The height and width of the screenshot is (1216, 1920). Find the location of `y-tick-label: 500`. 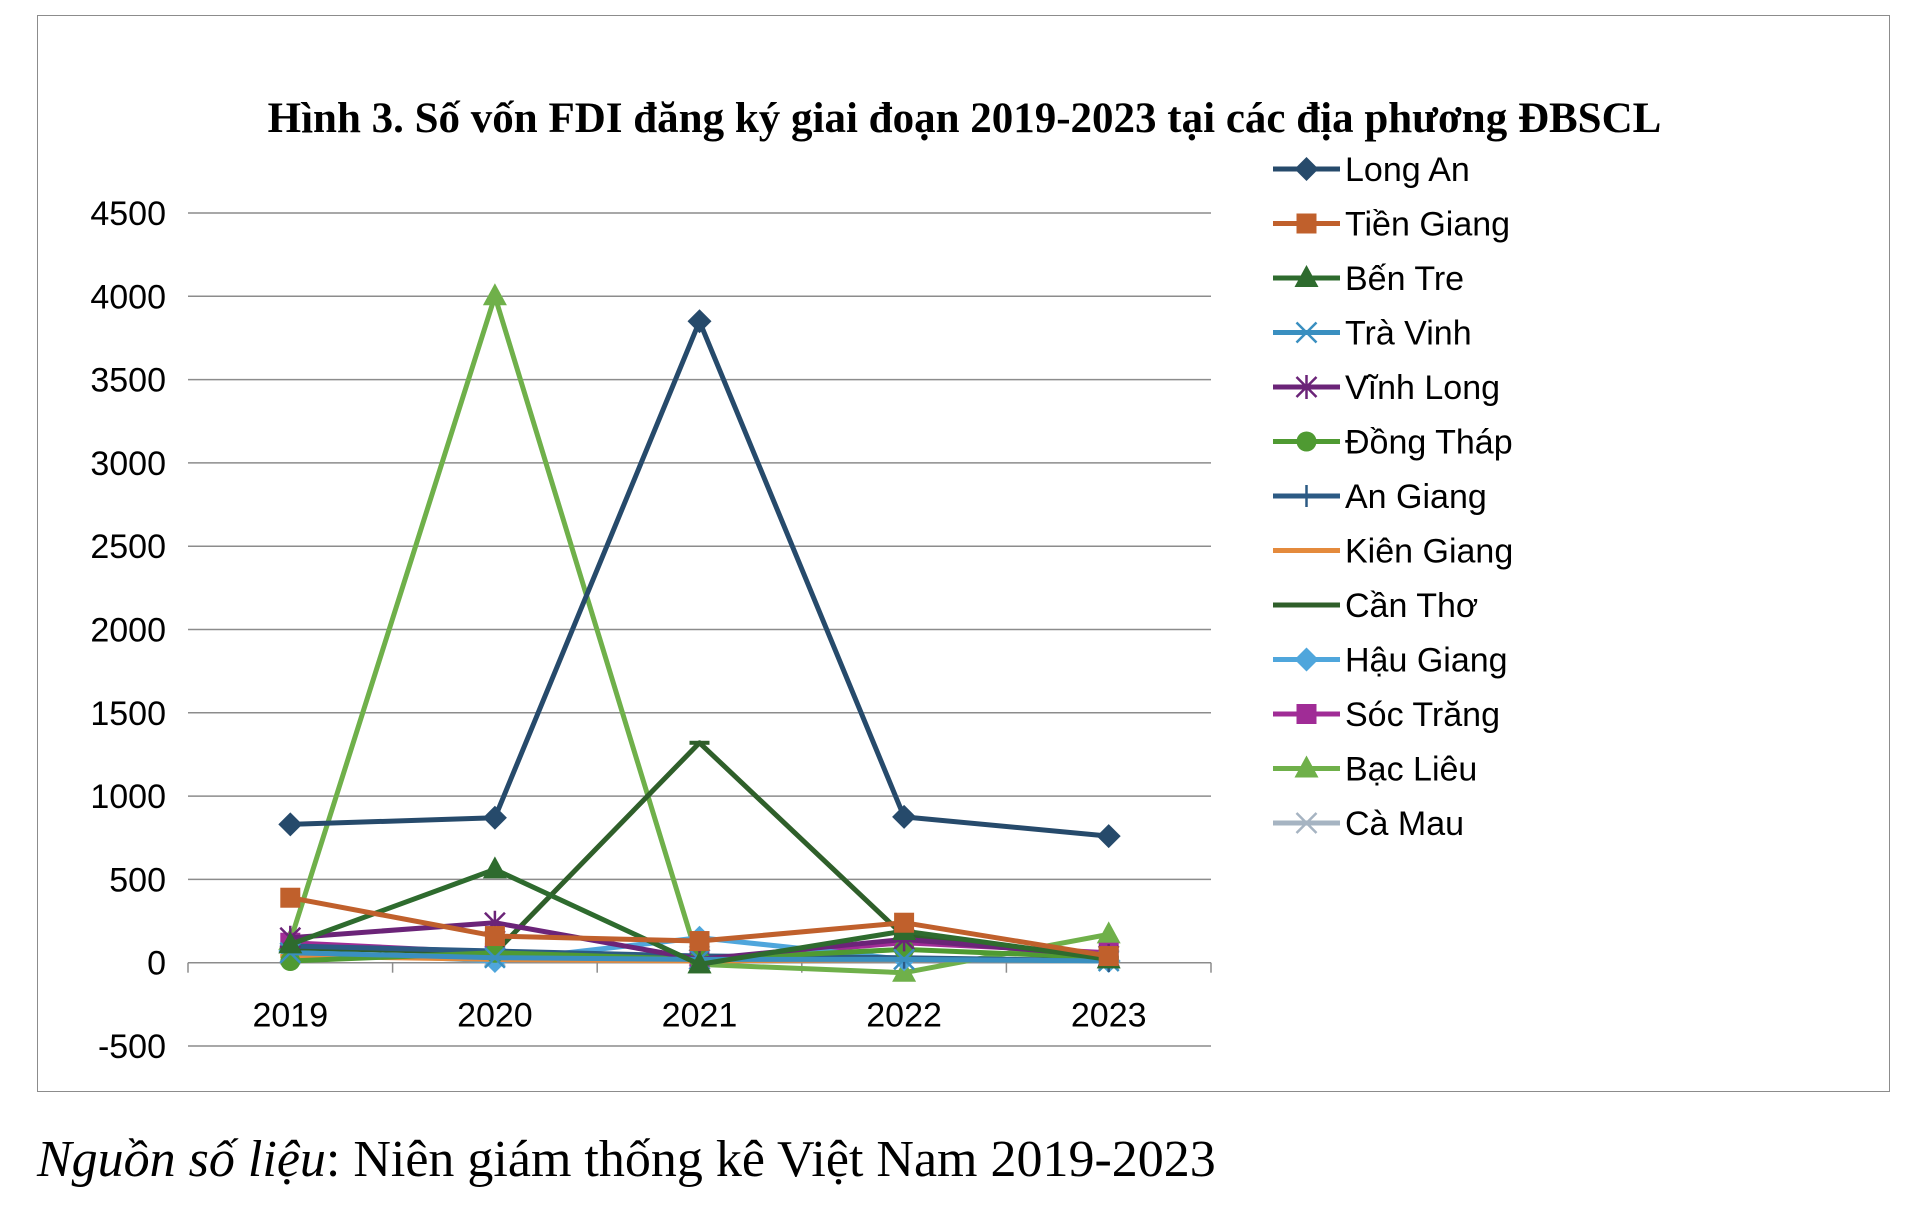

y-tick-label: 500 is located at coordinates (137, 880).